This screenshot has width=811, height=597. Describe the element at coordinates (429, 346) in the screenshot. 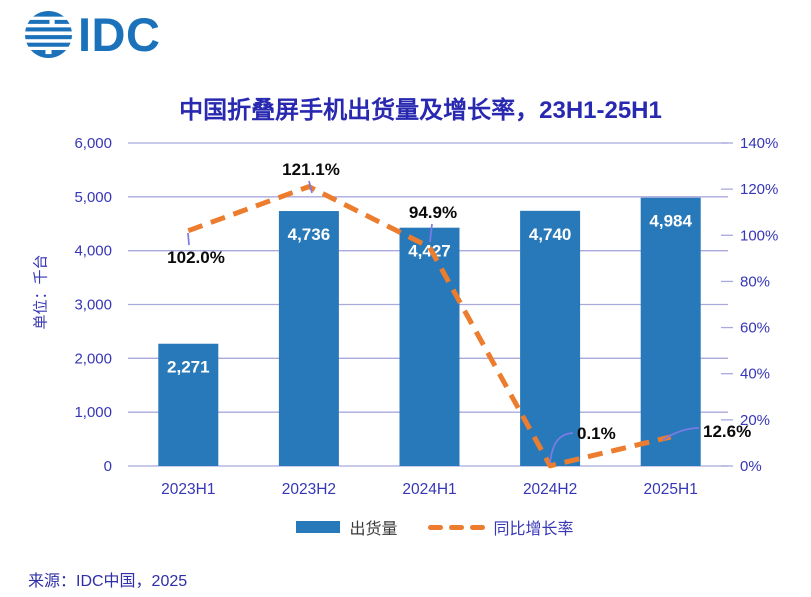

I see `bar-2024H1` at that location.